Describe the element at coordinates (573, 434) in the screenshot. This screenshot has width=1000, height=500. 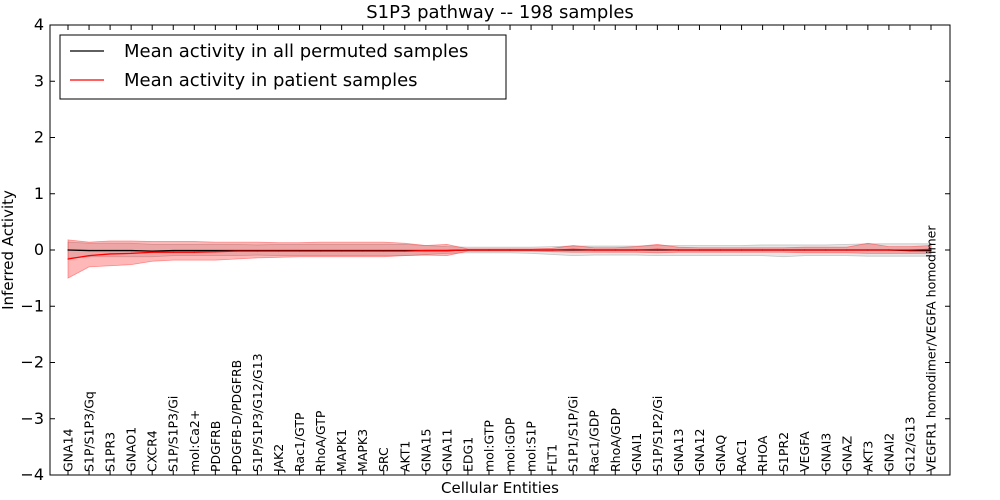
I see `x-tick-label: S1P1/S1P/Gi` at that location.